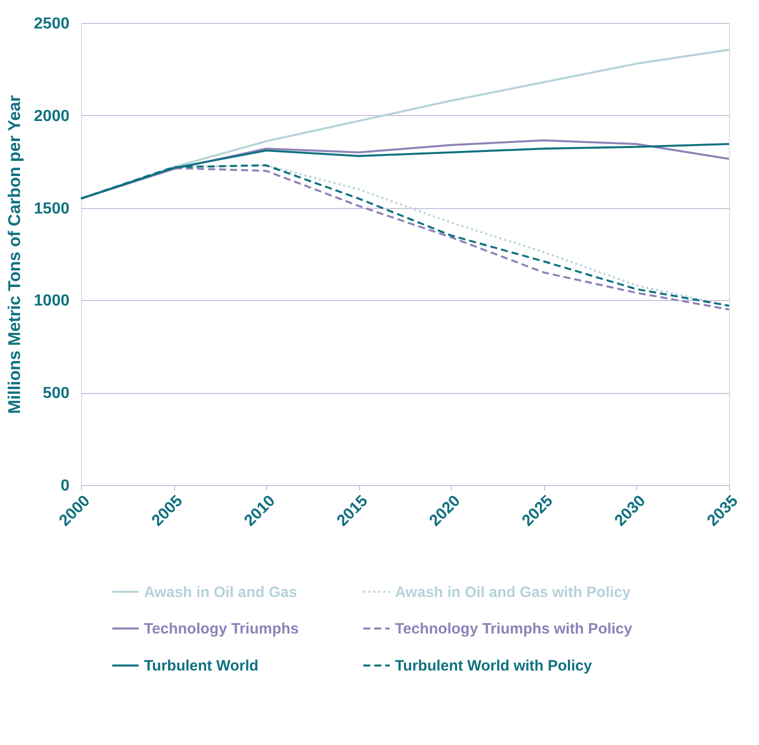 Image resolution: width=759 pixels, height=745 pixels. I want to click on legend-label: Awash in Oil and Gas with Policy, so click(513, 592).